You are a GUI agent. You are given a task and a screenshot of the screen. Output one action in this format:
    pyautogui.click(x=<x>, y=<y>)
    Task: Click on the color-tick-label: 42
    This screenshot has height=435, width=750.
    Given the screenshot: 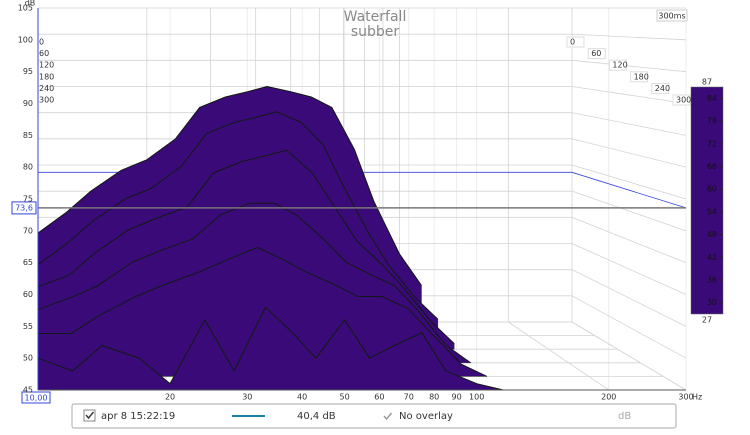 What is the action you would take?
    pyautogui.click(x=712, y=257)
    